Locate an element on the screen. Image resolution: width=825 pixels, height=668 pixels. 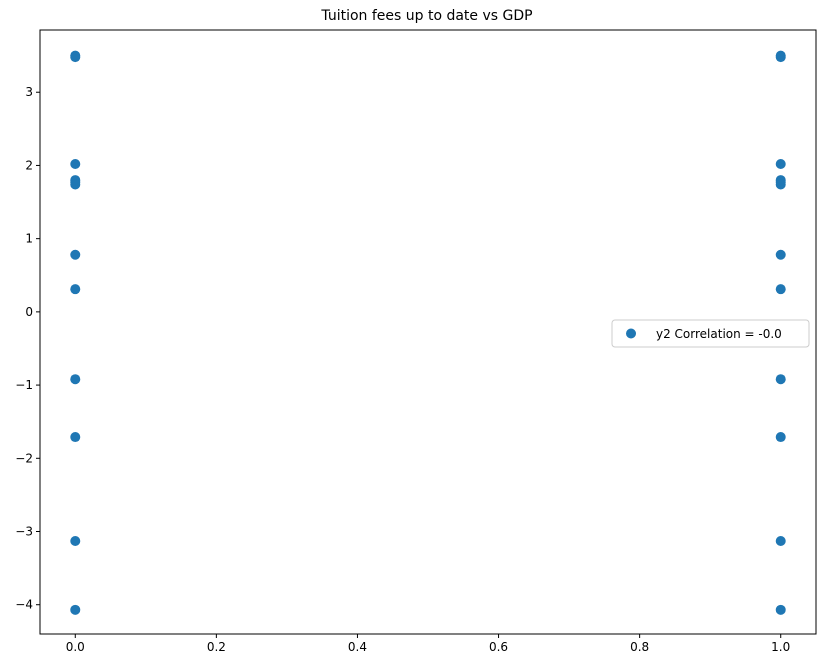
x-tick-label: 0.4 is located at coordinates (357, 647).